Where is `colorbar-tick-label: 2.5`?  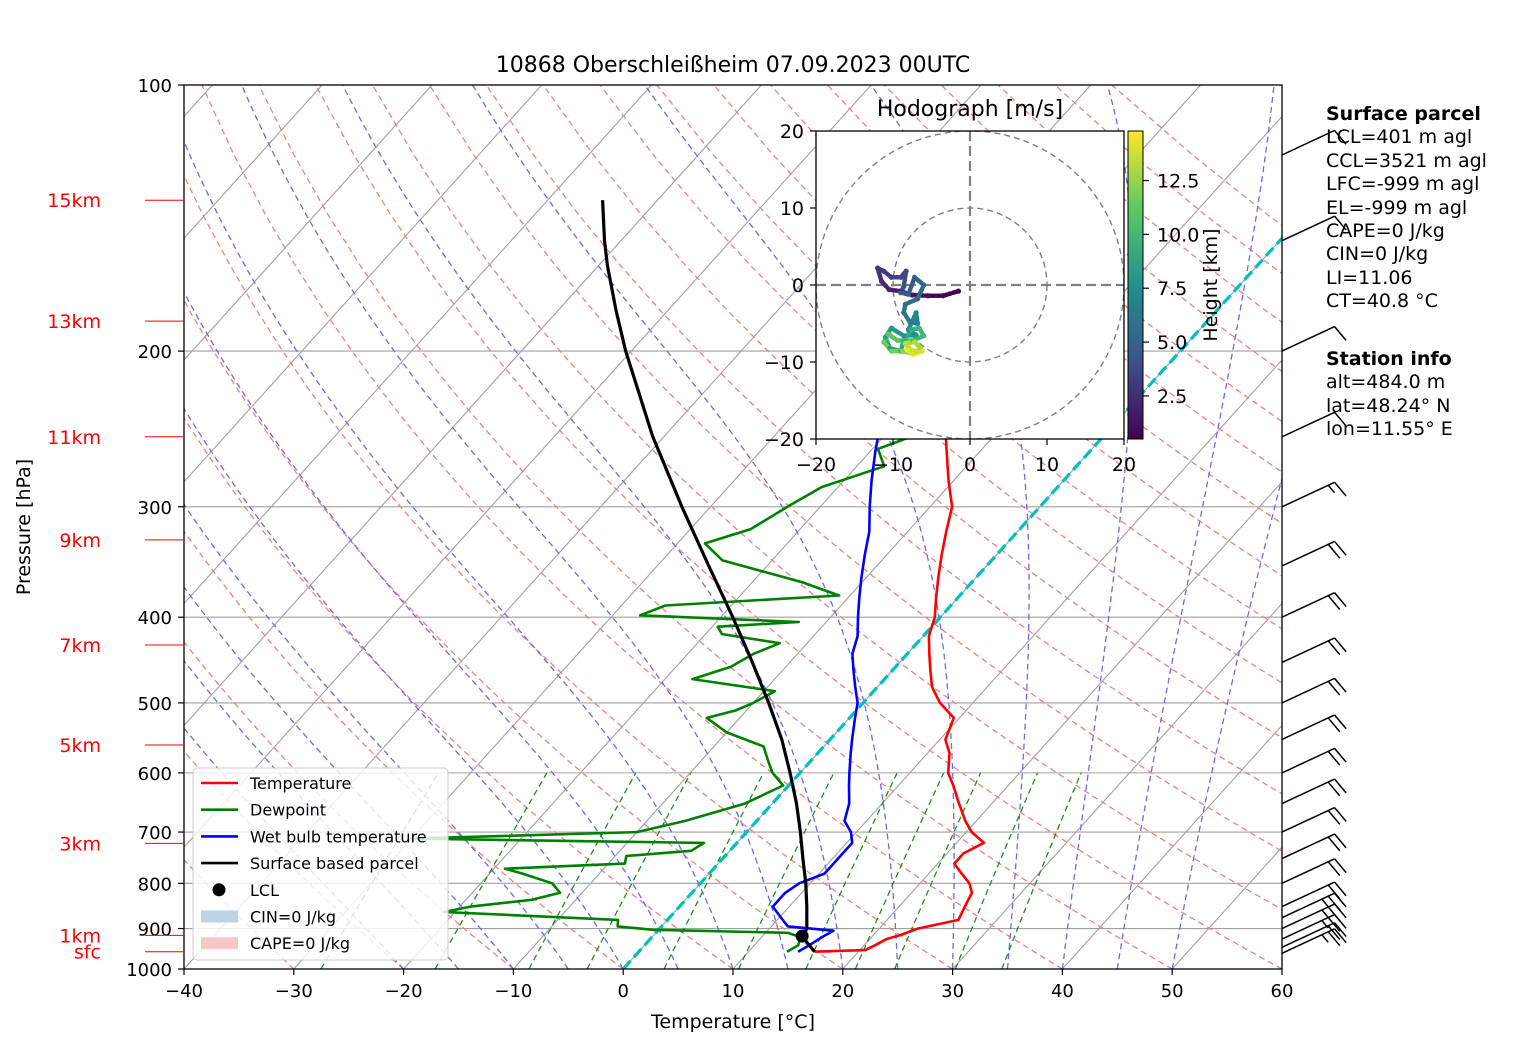
colorbar-tick-label: 2.5 is located at coordinates (1172, 397).